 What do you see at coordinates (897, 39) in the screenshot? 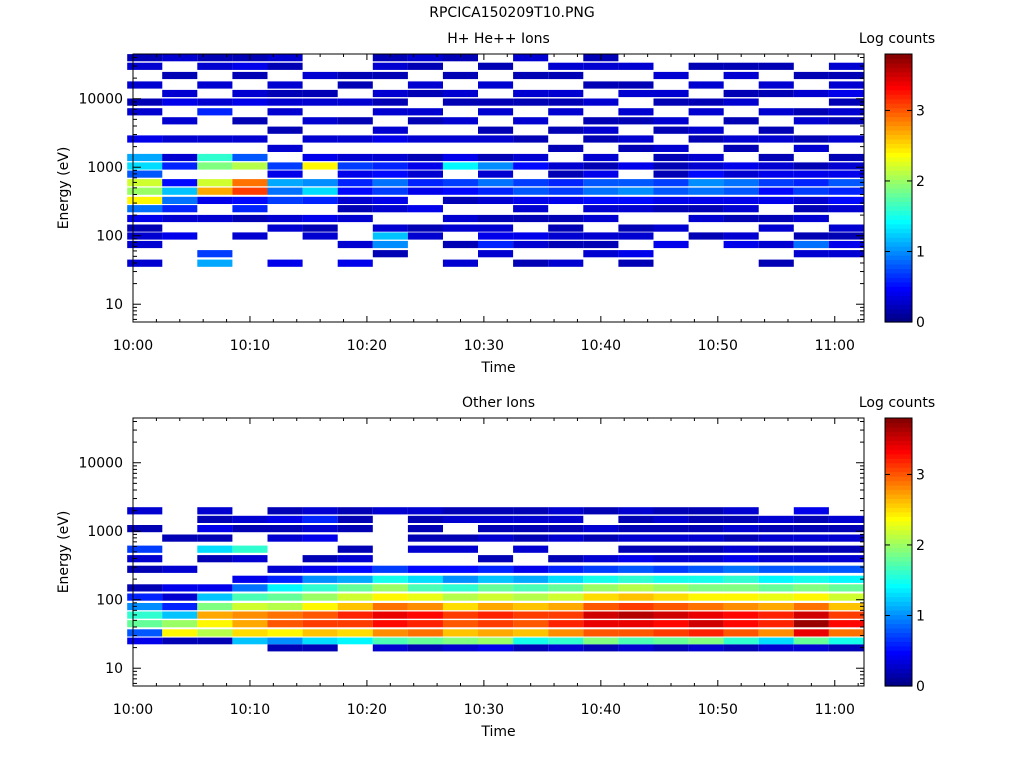
I see `colorbar-label: Log counts` at bounding box center [897, 39].